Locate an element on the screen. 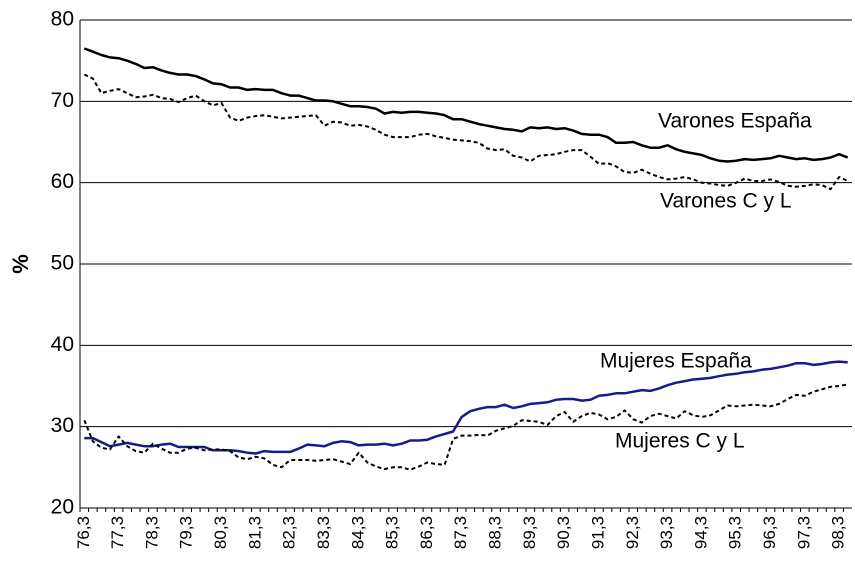 Image resolution: width=855 pixels, height=576 pixels. x-tick-label: 92,3 is located at coordinates (632, 532).